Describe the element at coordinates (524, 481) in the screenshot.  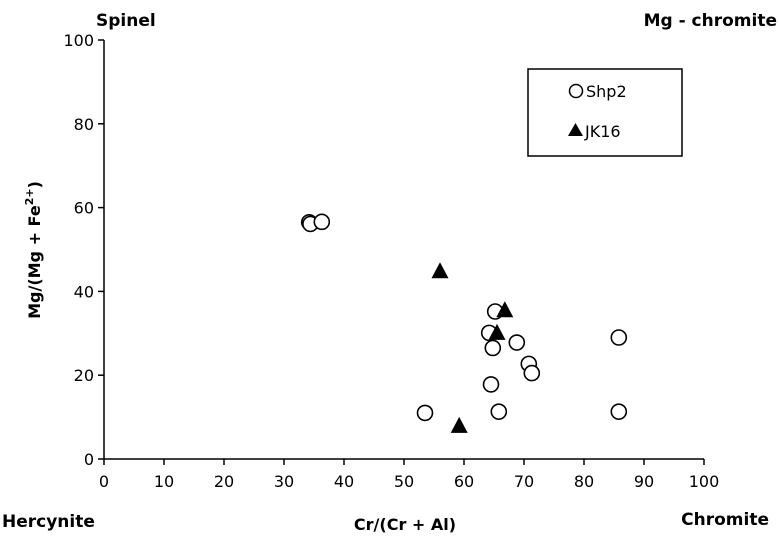
I see `x-tick-label: 70` at that location.